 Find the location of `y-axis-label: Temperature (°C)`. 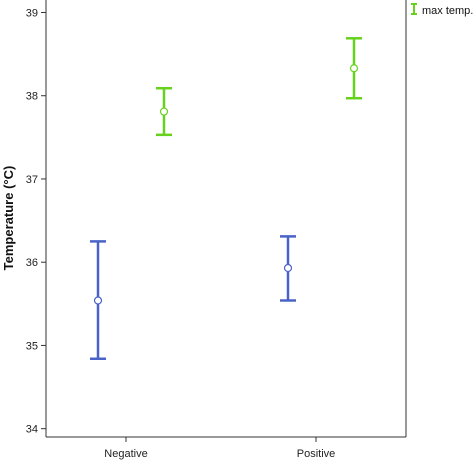

y-axis-label: Temperature (°C) is located at coordinates (8, 218).